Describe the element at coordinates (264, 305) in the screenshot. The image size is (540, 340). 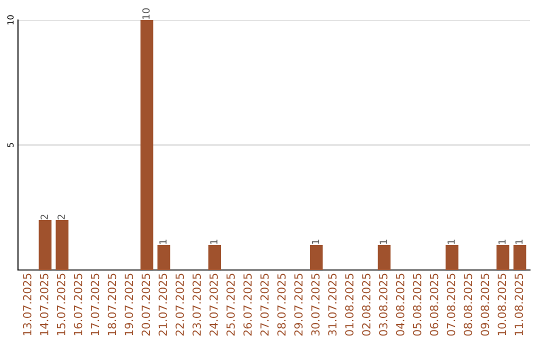
I see `x-tick-label: 27.07.2025` at that location.